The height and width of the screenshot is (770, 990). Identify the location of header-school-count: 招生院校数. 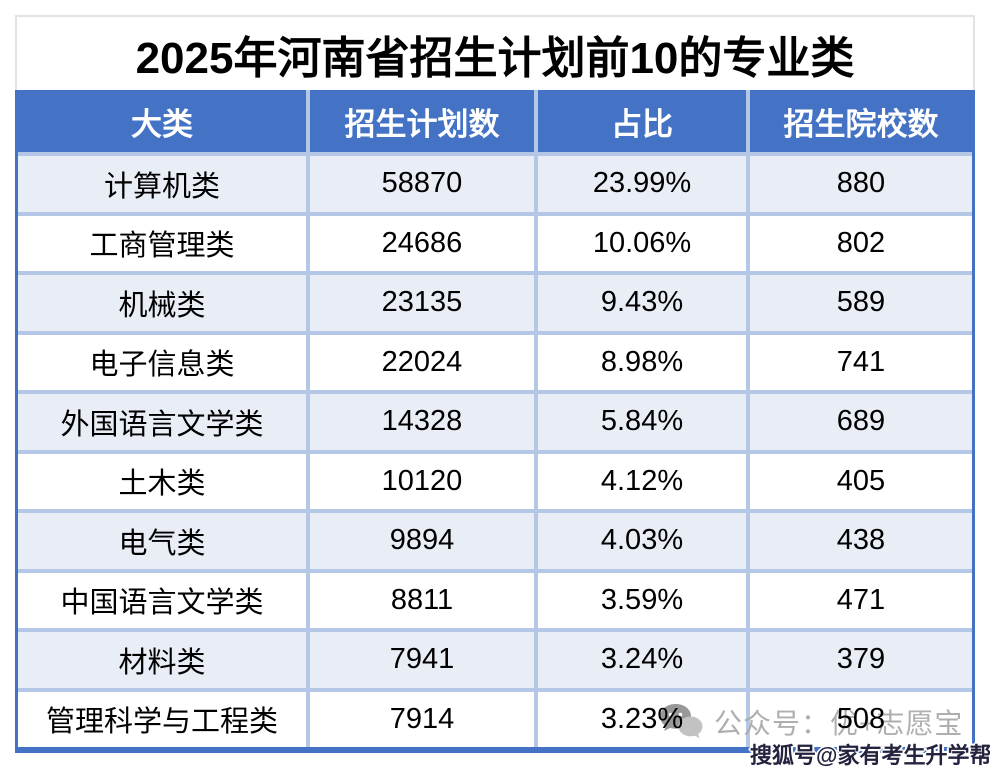
(861, 121).